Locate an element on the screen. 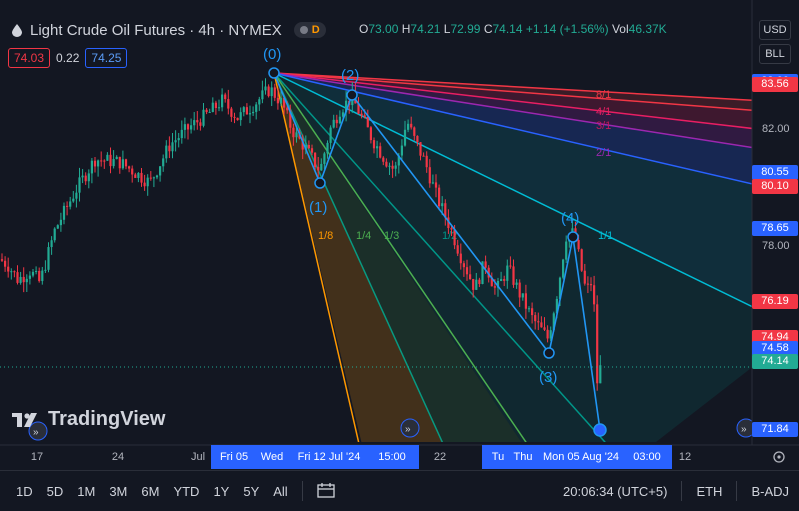 Image resolution: width=799 pixels, height=511 pixels. timeframe-ytd: YTD is located at coordinates (186, 491).